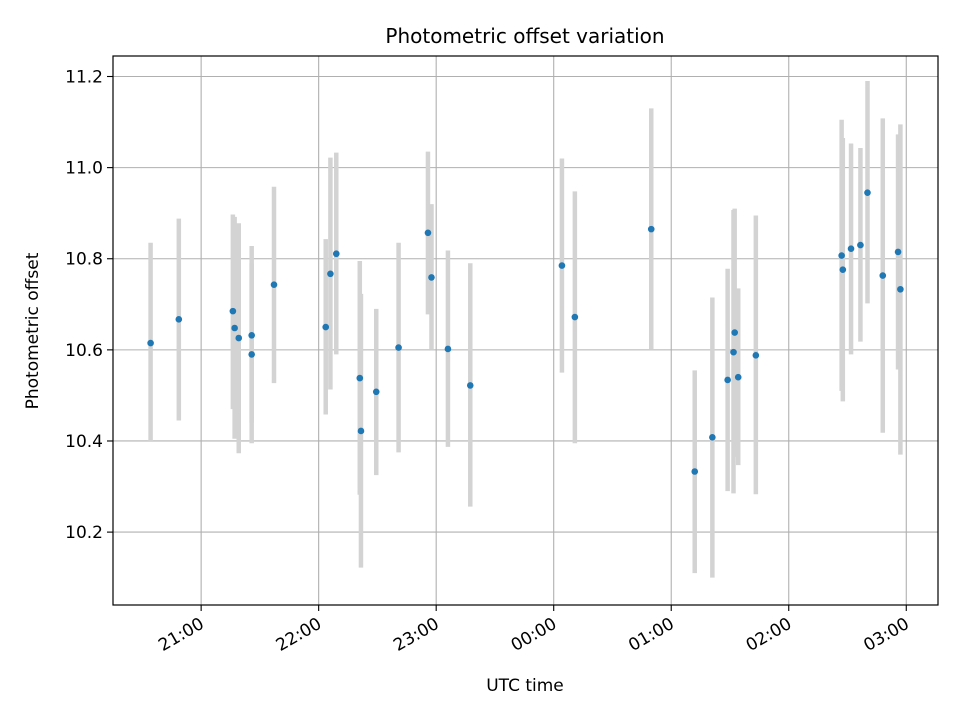  I want to click on y-tick-label: 10.6, so click(84, 351).